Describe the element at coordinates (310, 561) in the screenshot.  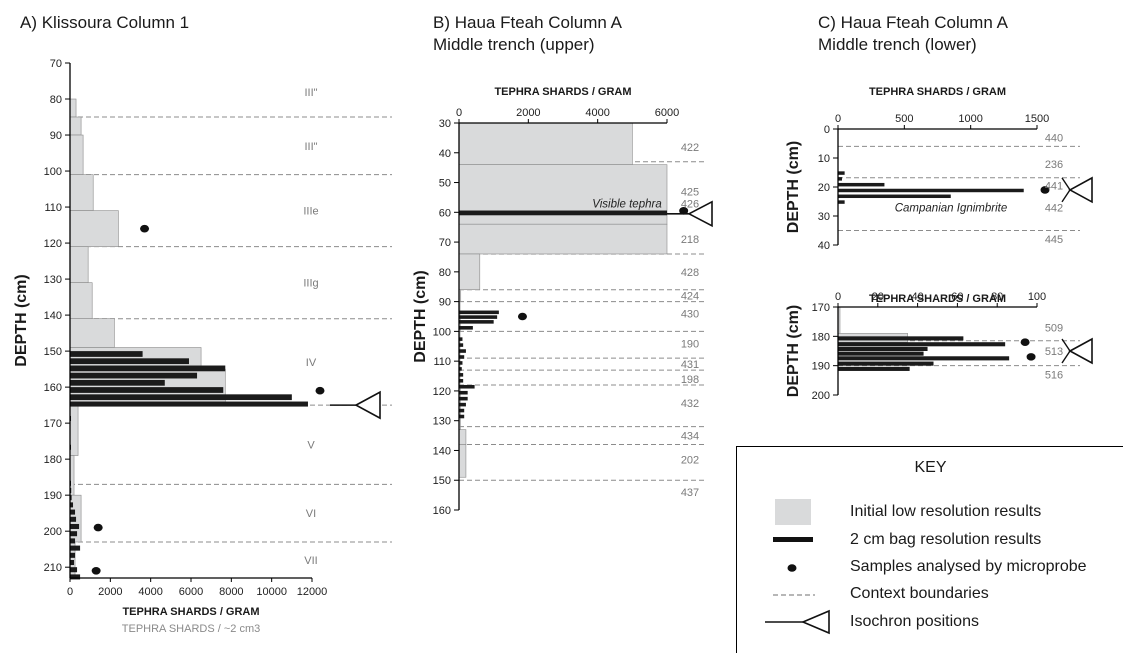
I see `context-label: VII` at that location.